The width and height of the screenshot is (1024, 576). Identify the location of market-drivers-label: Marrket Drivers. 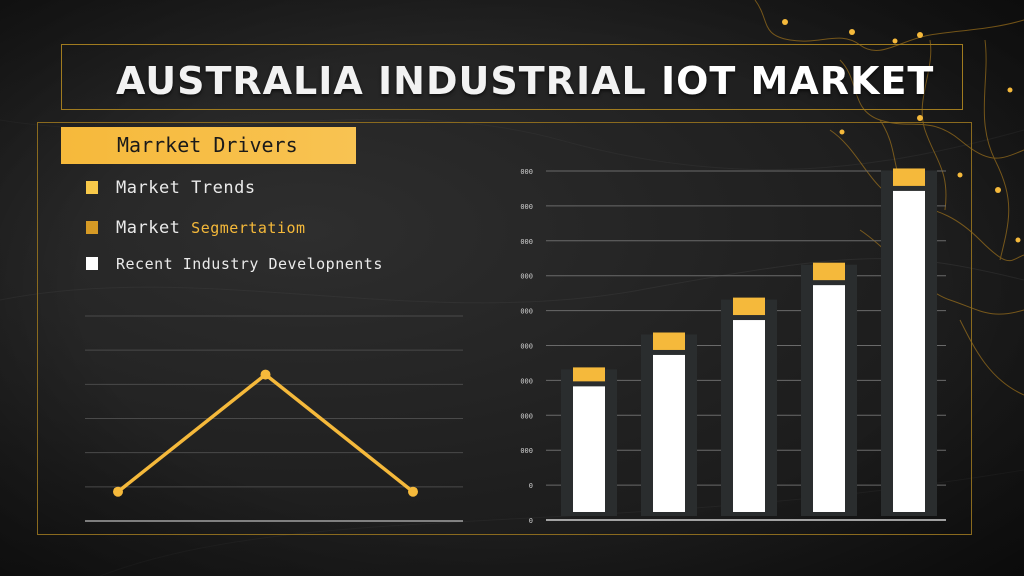
(207, 145).